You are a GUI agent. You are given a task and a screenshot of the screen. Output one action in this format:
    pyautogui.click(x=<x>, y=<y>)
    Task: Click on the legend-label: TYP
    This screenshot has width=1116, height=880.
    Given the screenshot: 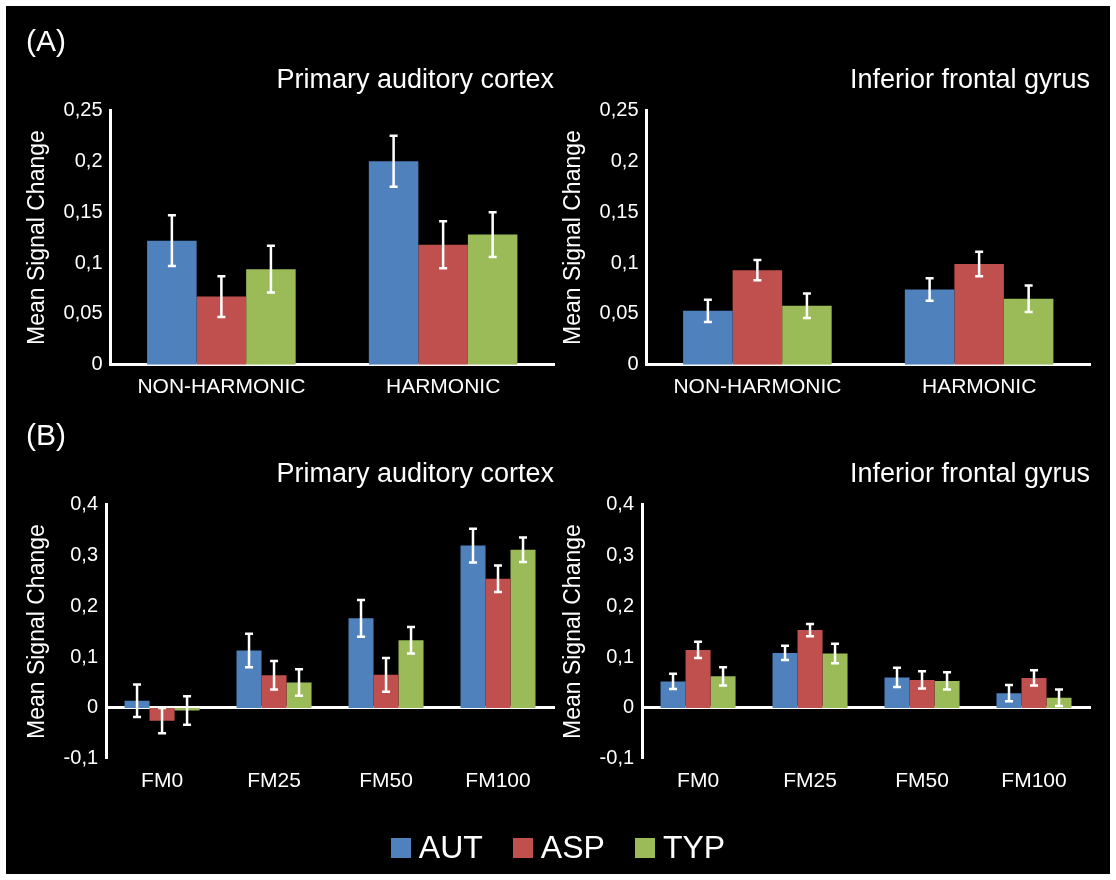 What is the action you would take?
    pyautogui.click(x=694, y=847)
    